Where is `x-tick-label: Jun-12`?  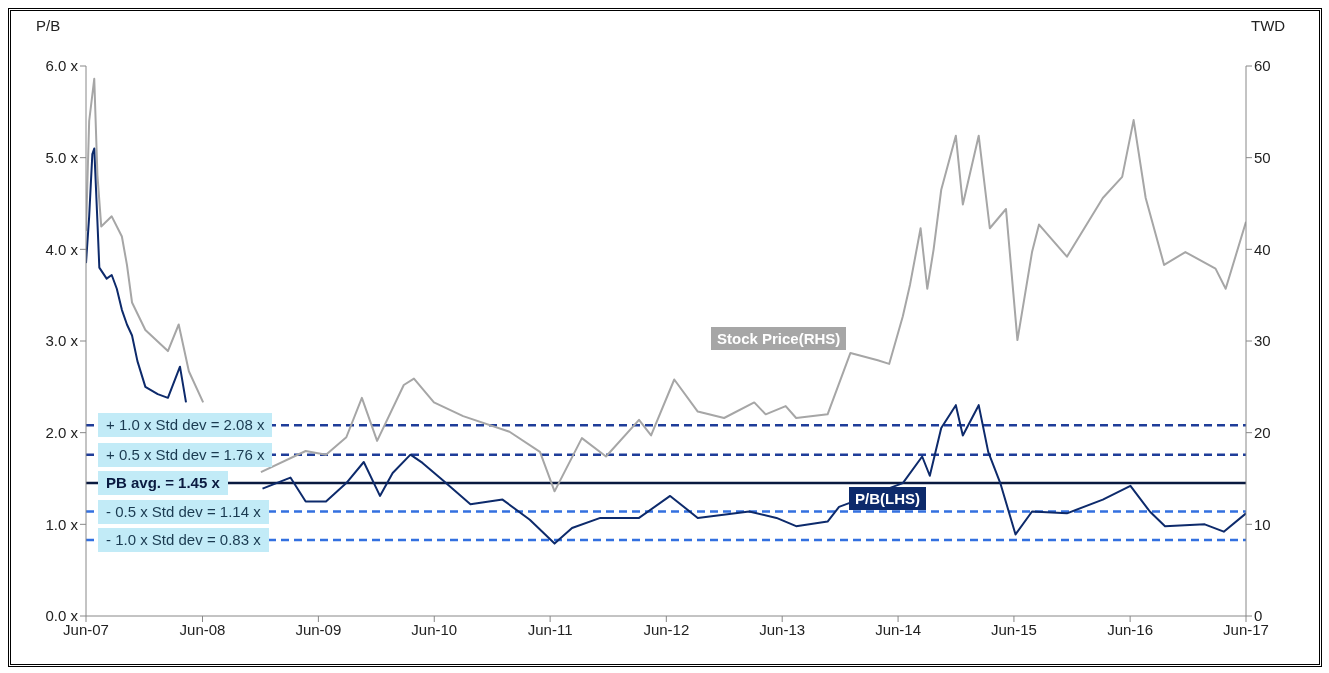
x-tick-label: Jun-12 is located at coordinates (666, 629).